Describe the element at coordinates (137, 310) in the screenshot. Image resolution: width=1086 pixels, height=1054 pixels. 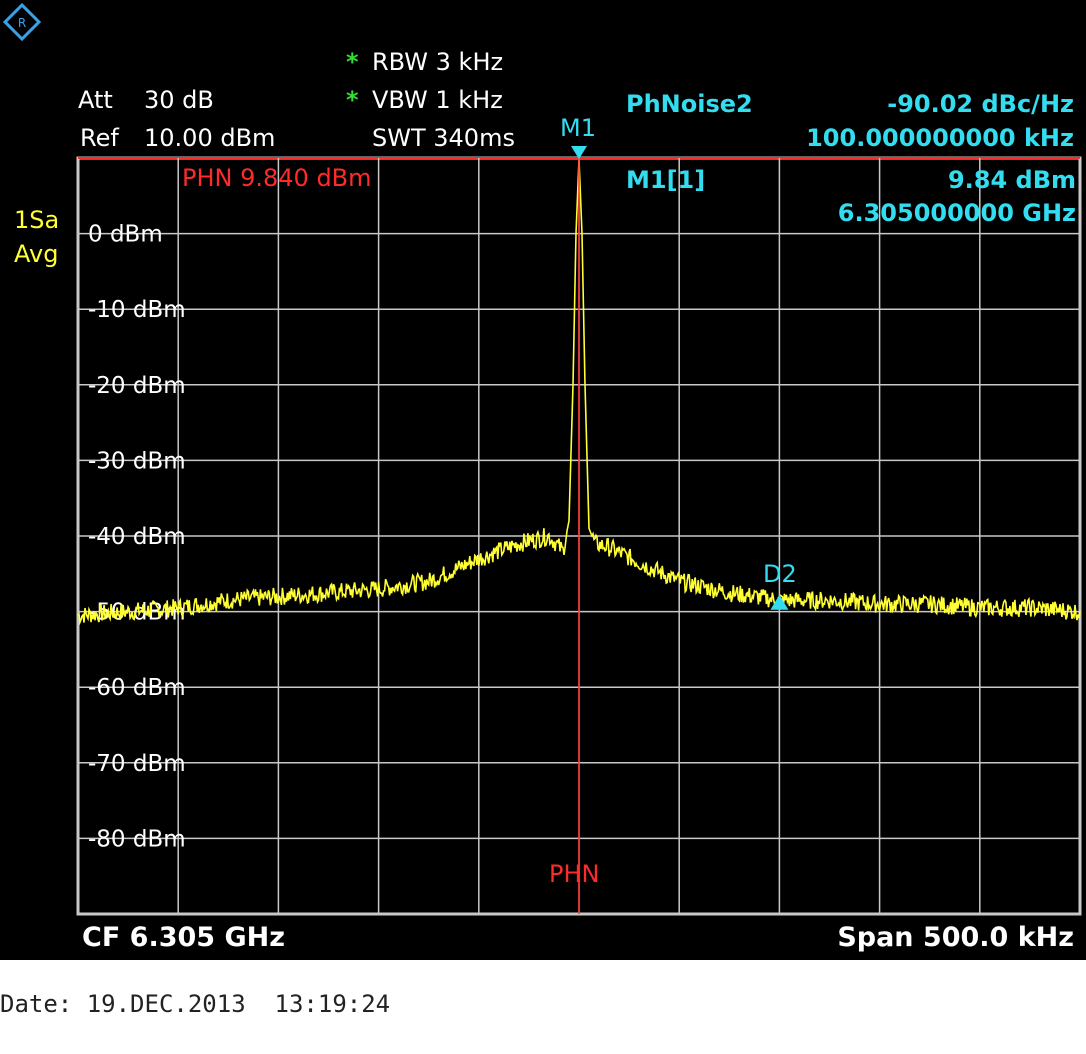
I see `y-tick-label: -10 dBm` at that location.